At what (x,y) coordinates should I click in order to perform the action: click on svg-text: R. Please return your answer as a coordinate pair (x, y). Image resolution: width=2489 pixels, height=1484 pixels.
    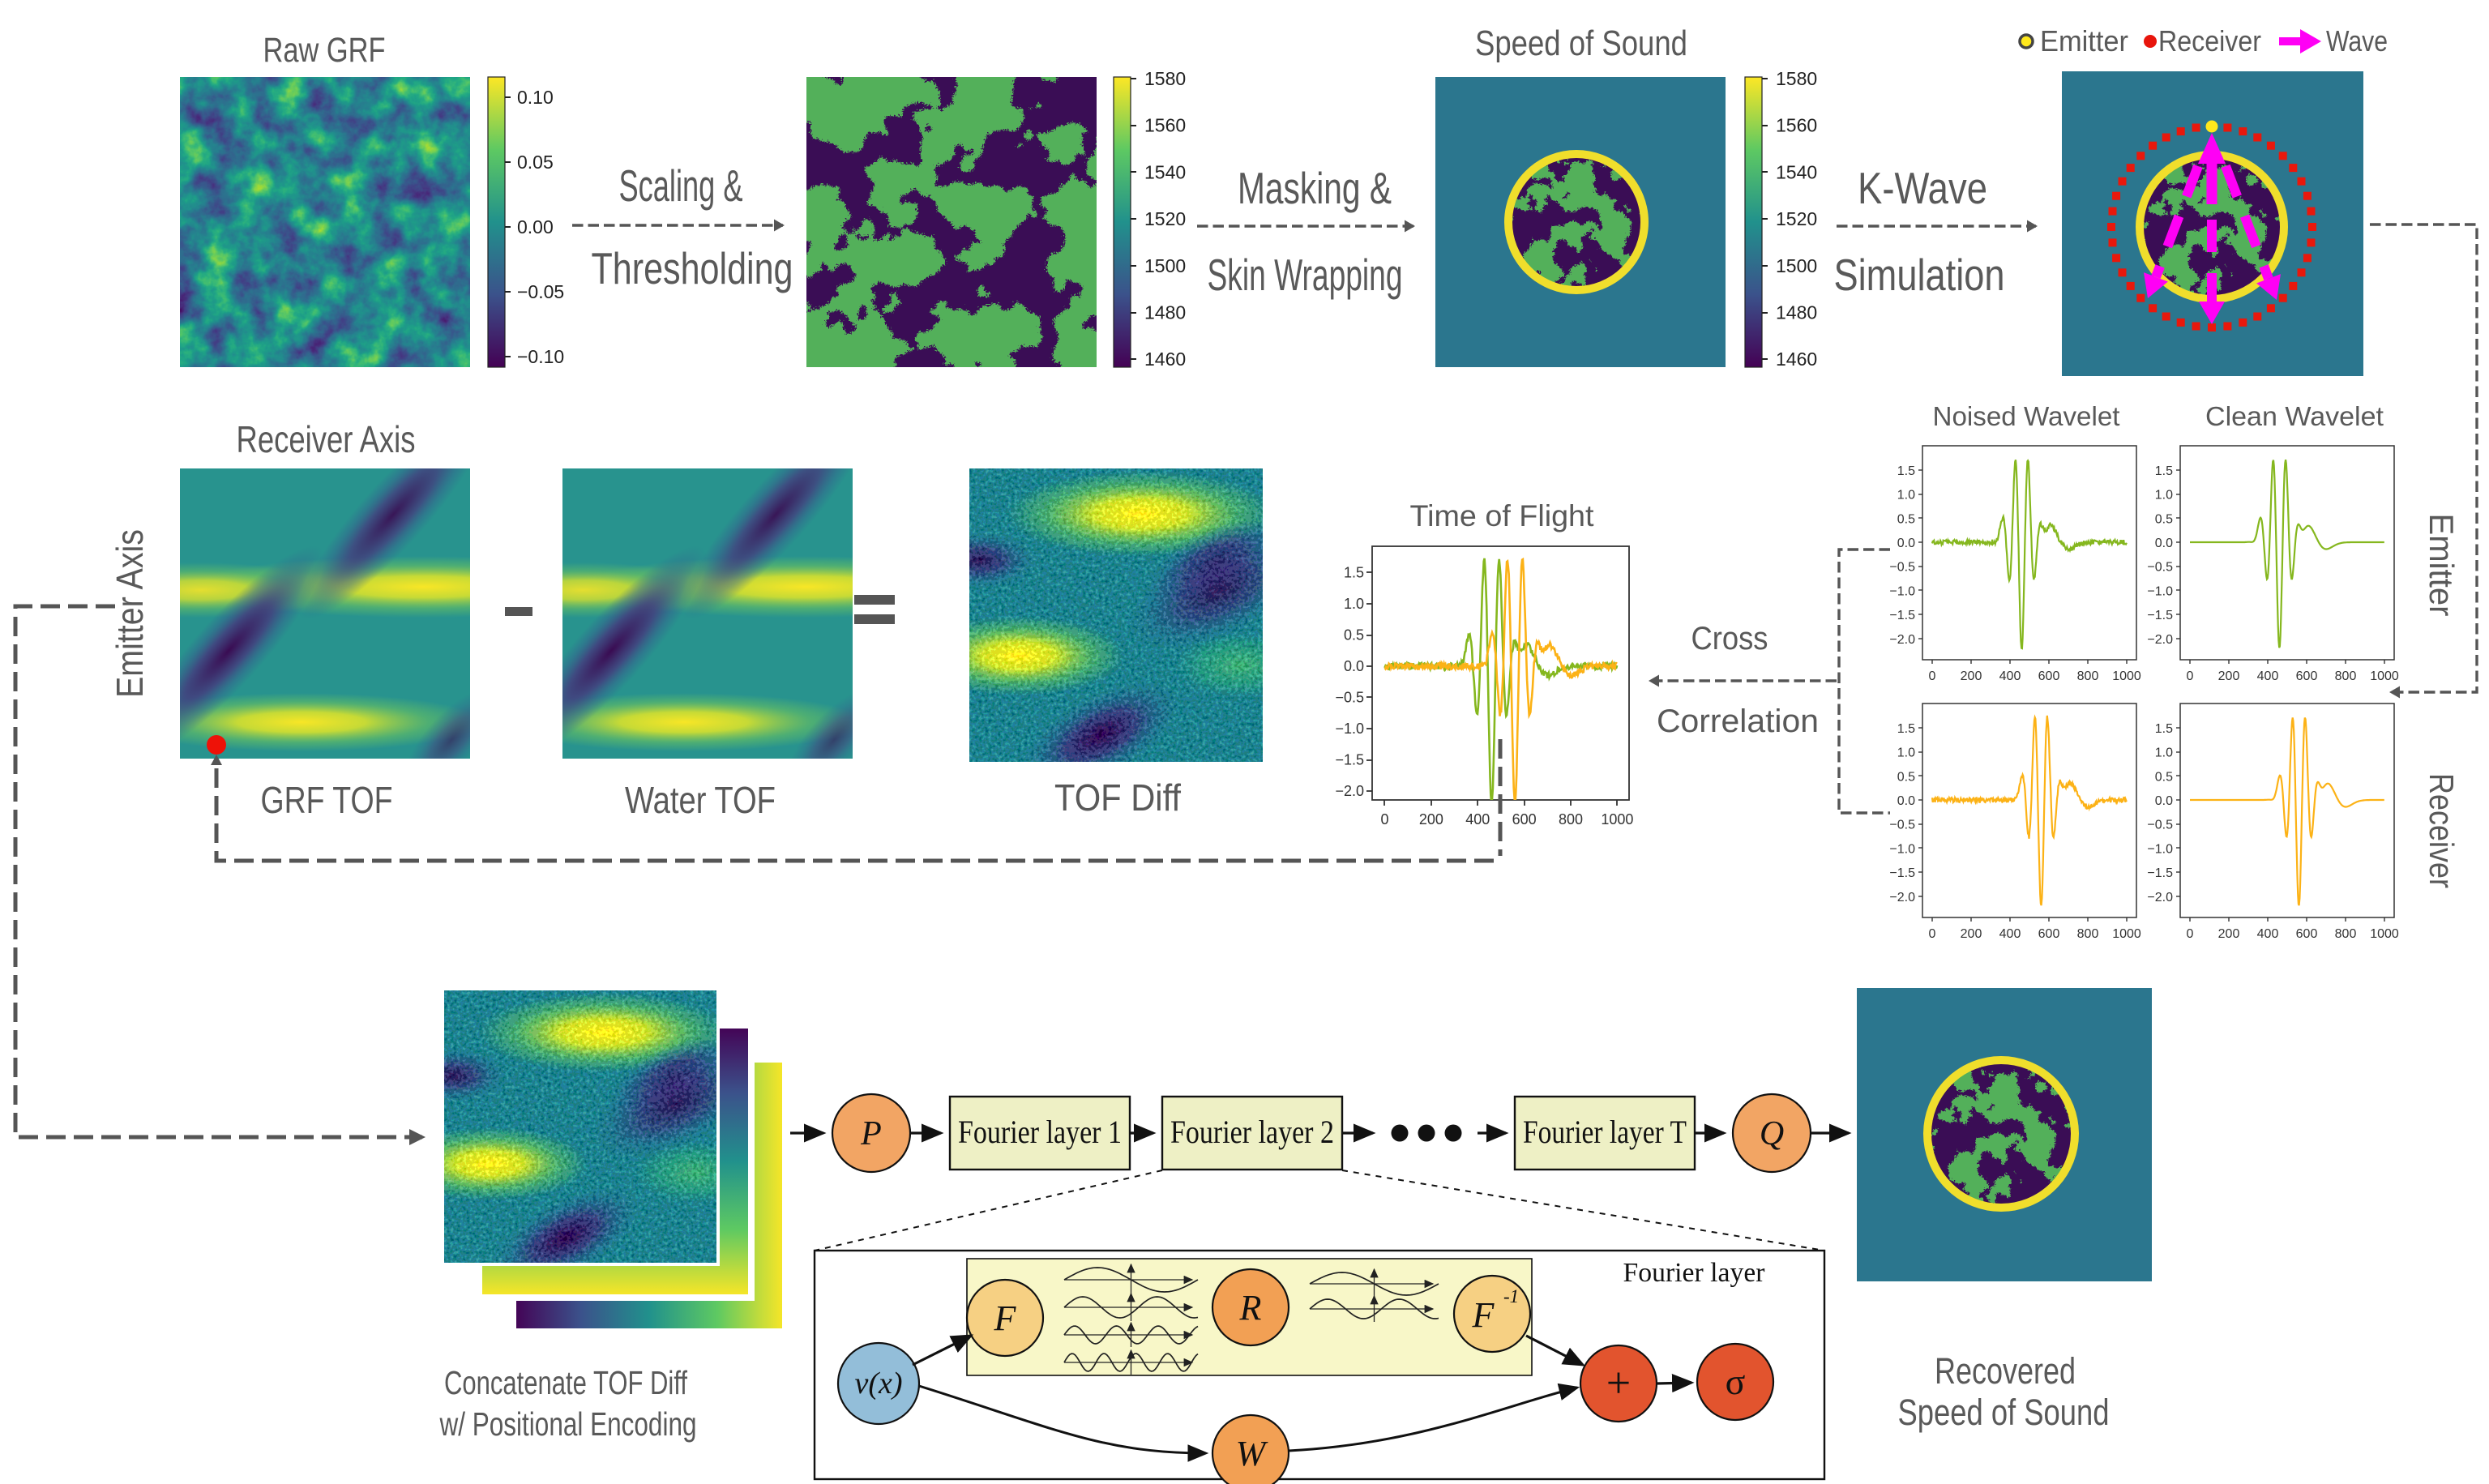
    Looking at the image, I should click on (1250, 1308).